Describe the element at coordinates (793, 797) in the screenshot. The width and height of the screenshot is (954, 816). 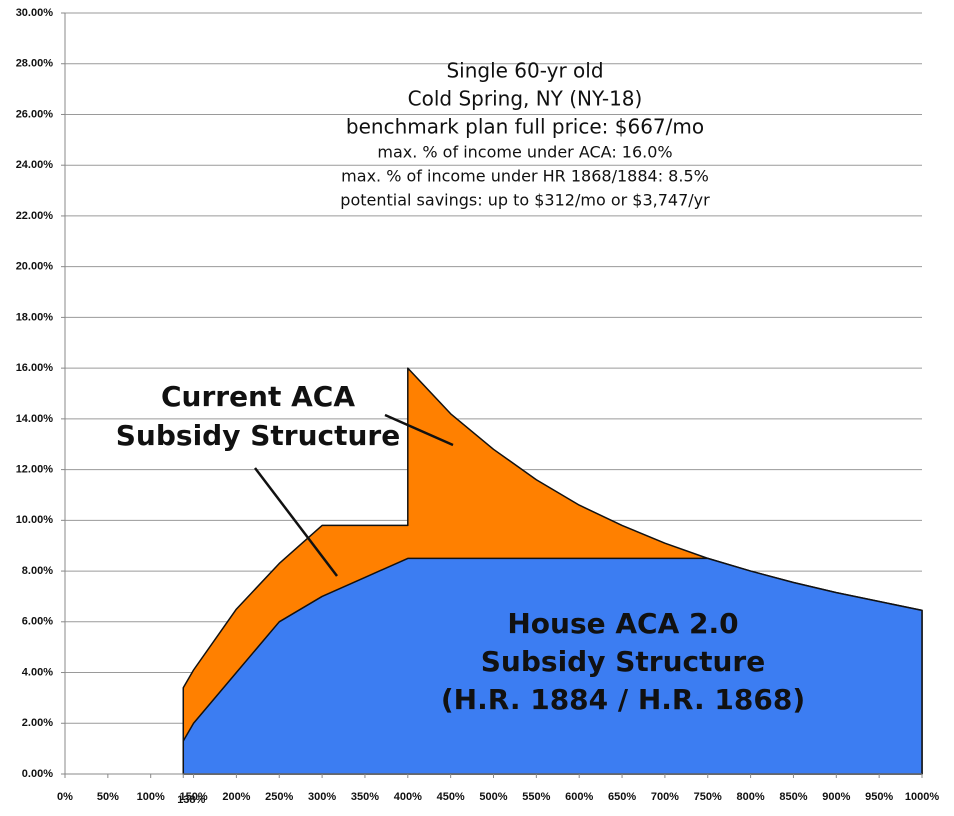
I see `x-tick-label: 850%` at that location.